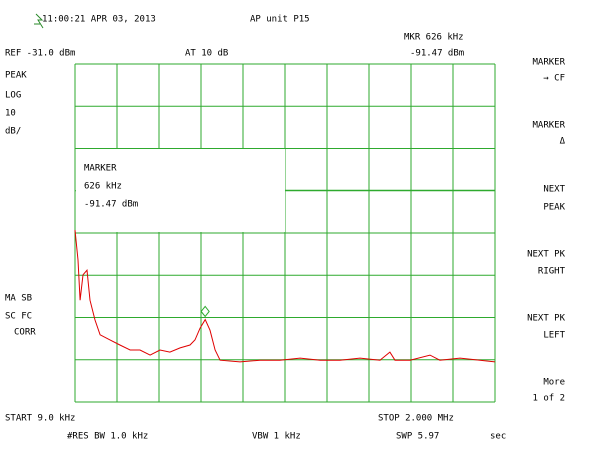 The height and width of the screenshot is (453, 612). What do you see at coordinates (99, 20) in the screenshot?
I see `timestamp: 11:00:21 APR 03, 2013` at bounding box center [99, 20].